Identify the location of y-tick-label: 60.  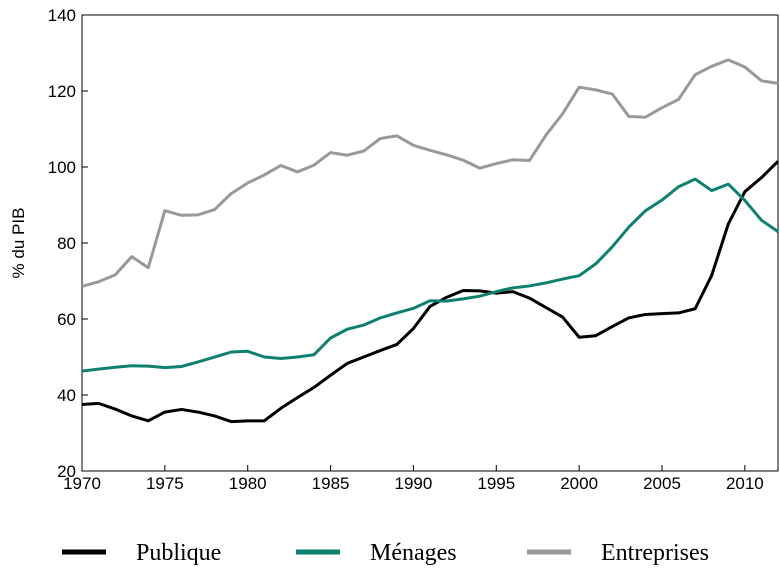
(66, 319).